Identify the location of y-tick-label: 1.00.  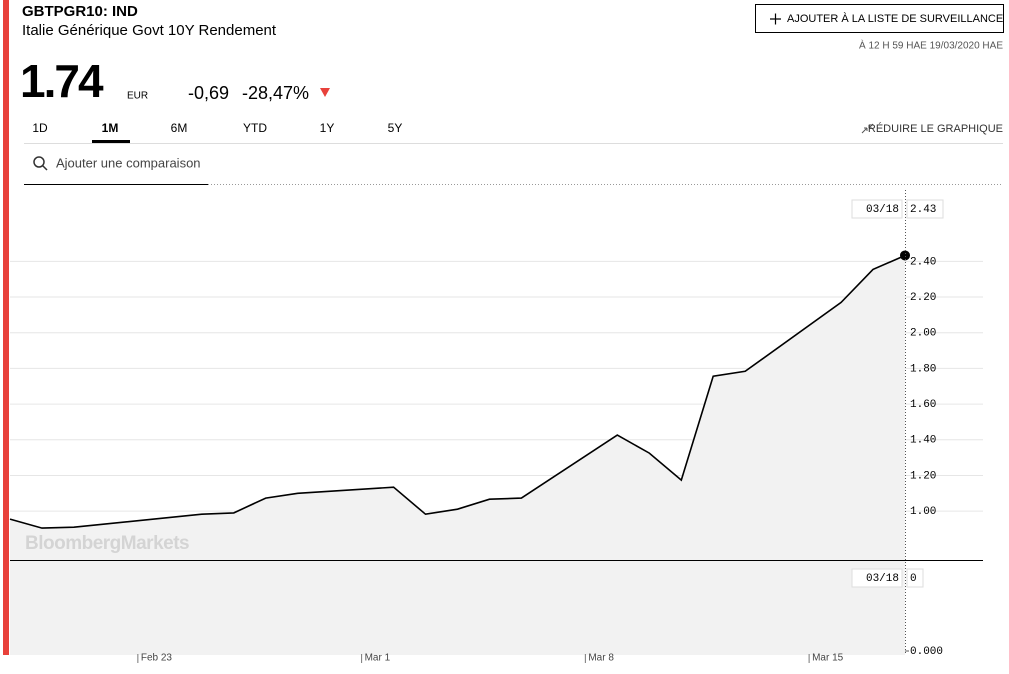
(923, 512).